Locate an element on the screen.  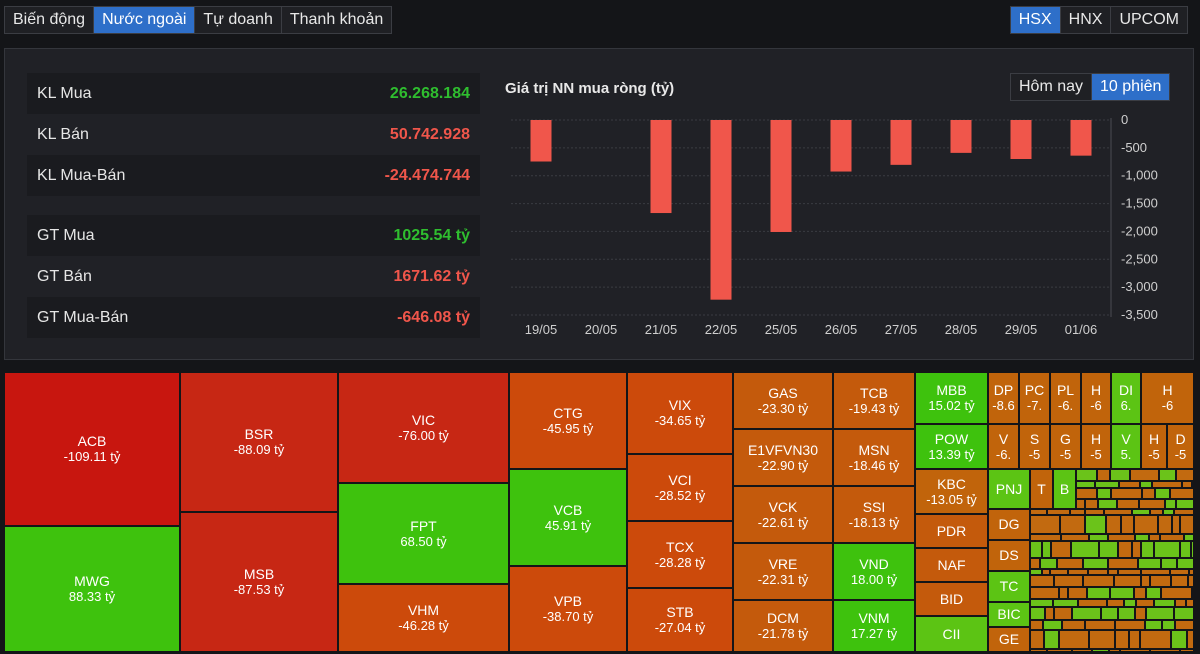
treemap-tile-vic: VIC -76.00 tỷ is located at coordinates (423, 427).